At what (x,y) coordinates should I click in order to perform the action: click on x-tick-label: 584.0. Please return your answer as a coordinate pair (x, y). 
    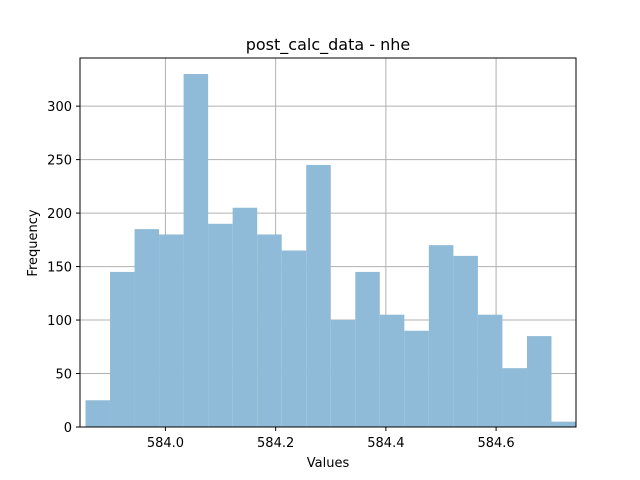
    Looking at the image, I should click on (165, 443).